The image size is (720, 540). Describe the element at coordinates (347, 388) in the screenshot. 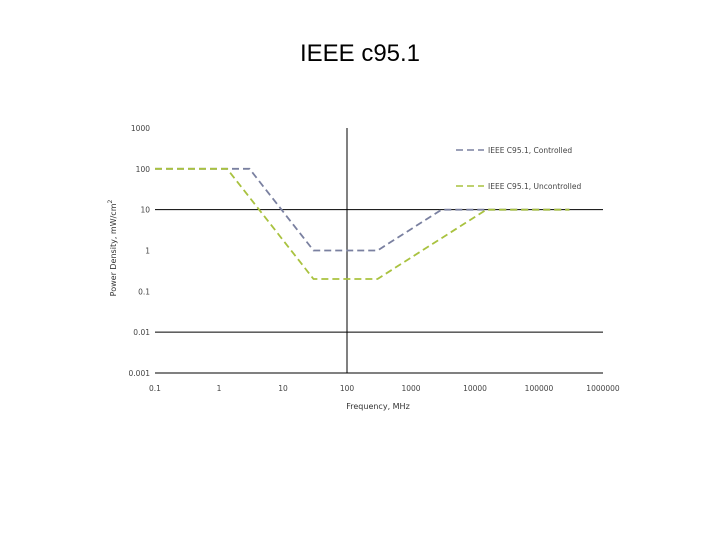

I see `x-tick-label: 100` at that location.